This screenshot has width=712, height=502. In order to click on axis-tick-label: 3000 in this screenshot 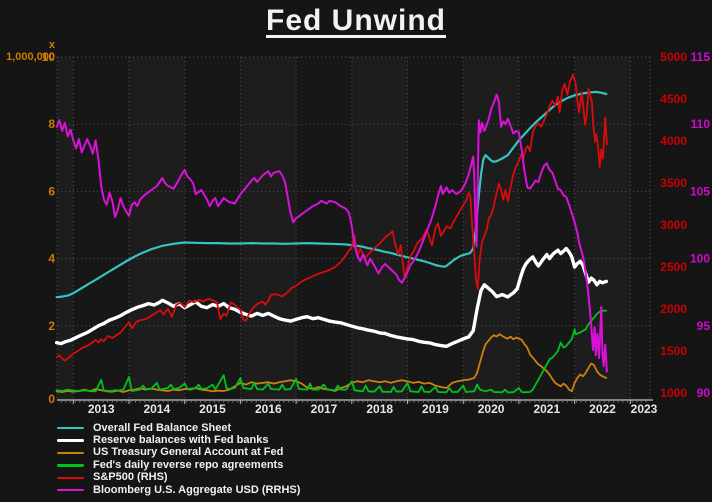, I will do `click(673, 225)`.